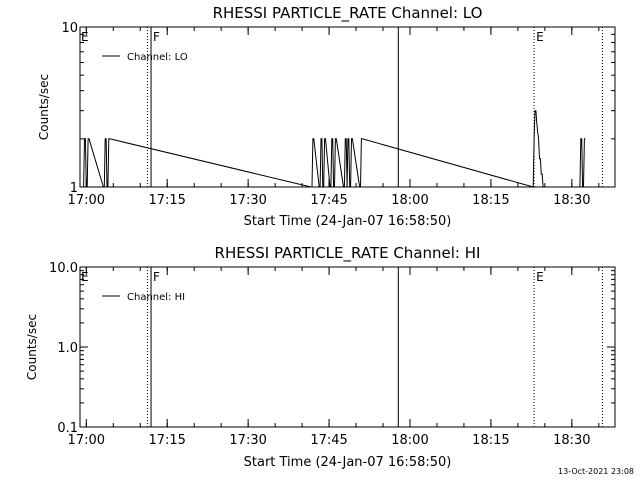 The image size is (640, 480). What do you see at coordinates (333, 149) in the screenshot?
I see `series-line` at bounding box center [333, 149].